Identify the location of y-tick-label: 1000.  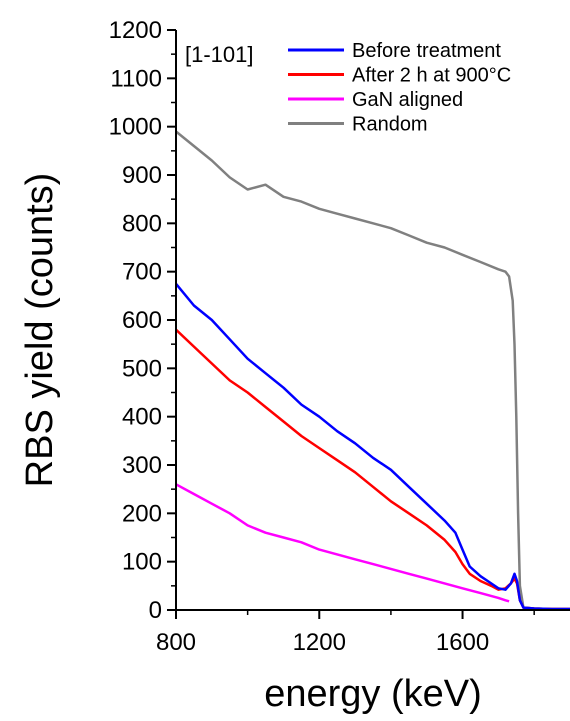
(135, 127).